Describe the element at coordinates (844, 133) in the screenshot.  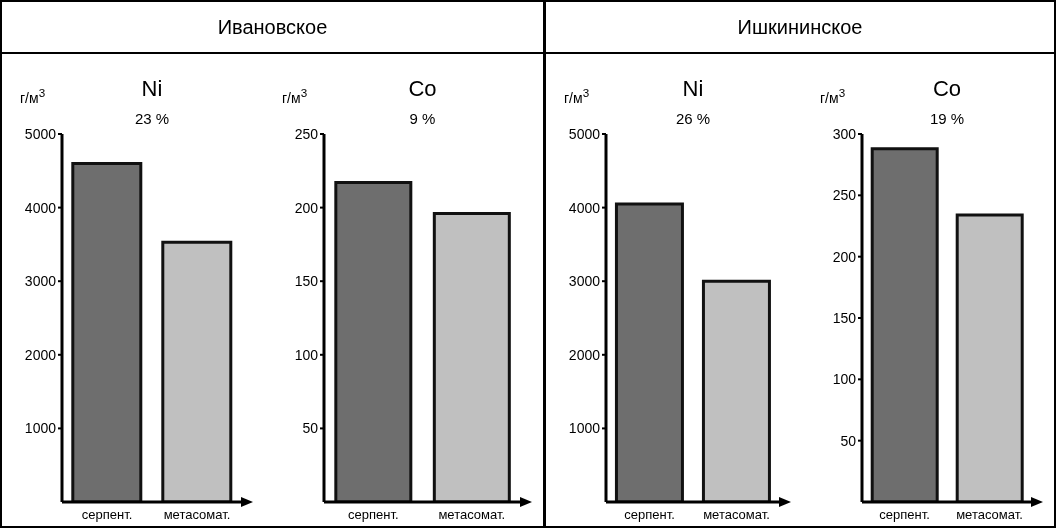
I see `y-tick-label: 300` at that location.